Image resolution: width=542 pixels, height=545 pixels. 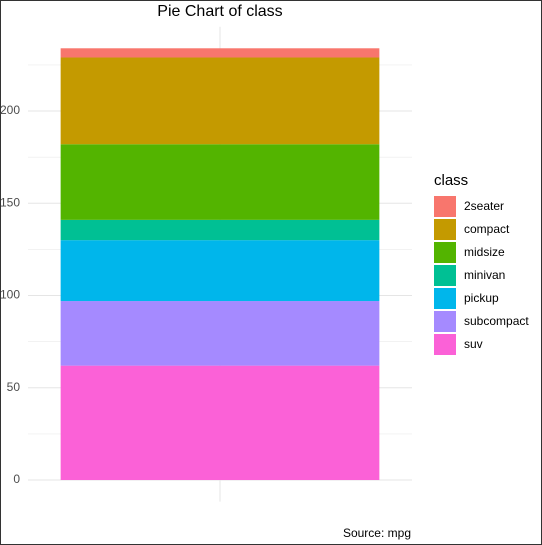 I want to click on legend-label: midsize, so click(x=484, y=252).